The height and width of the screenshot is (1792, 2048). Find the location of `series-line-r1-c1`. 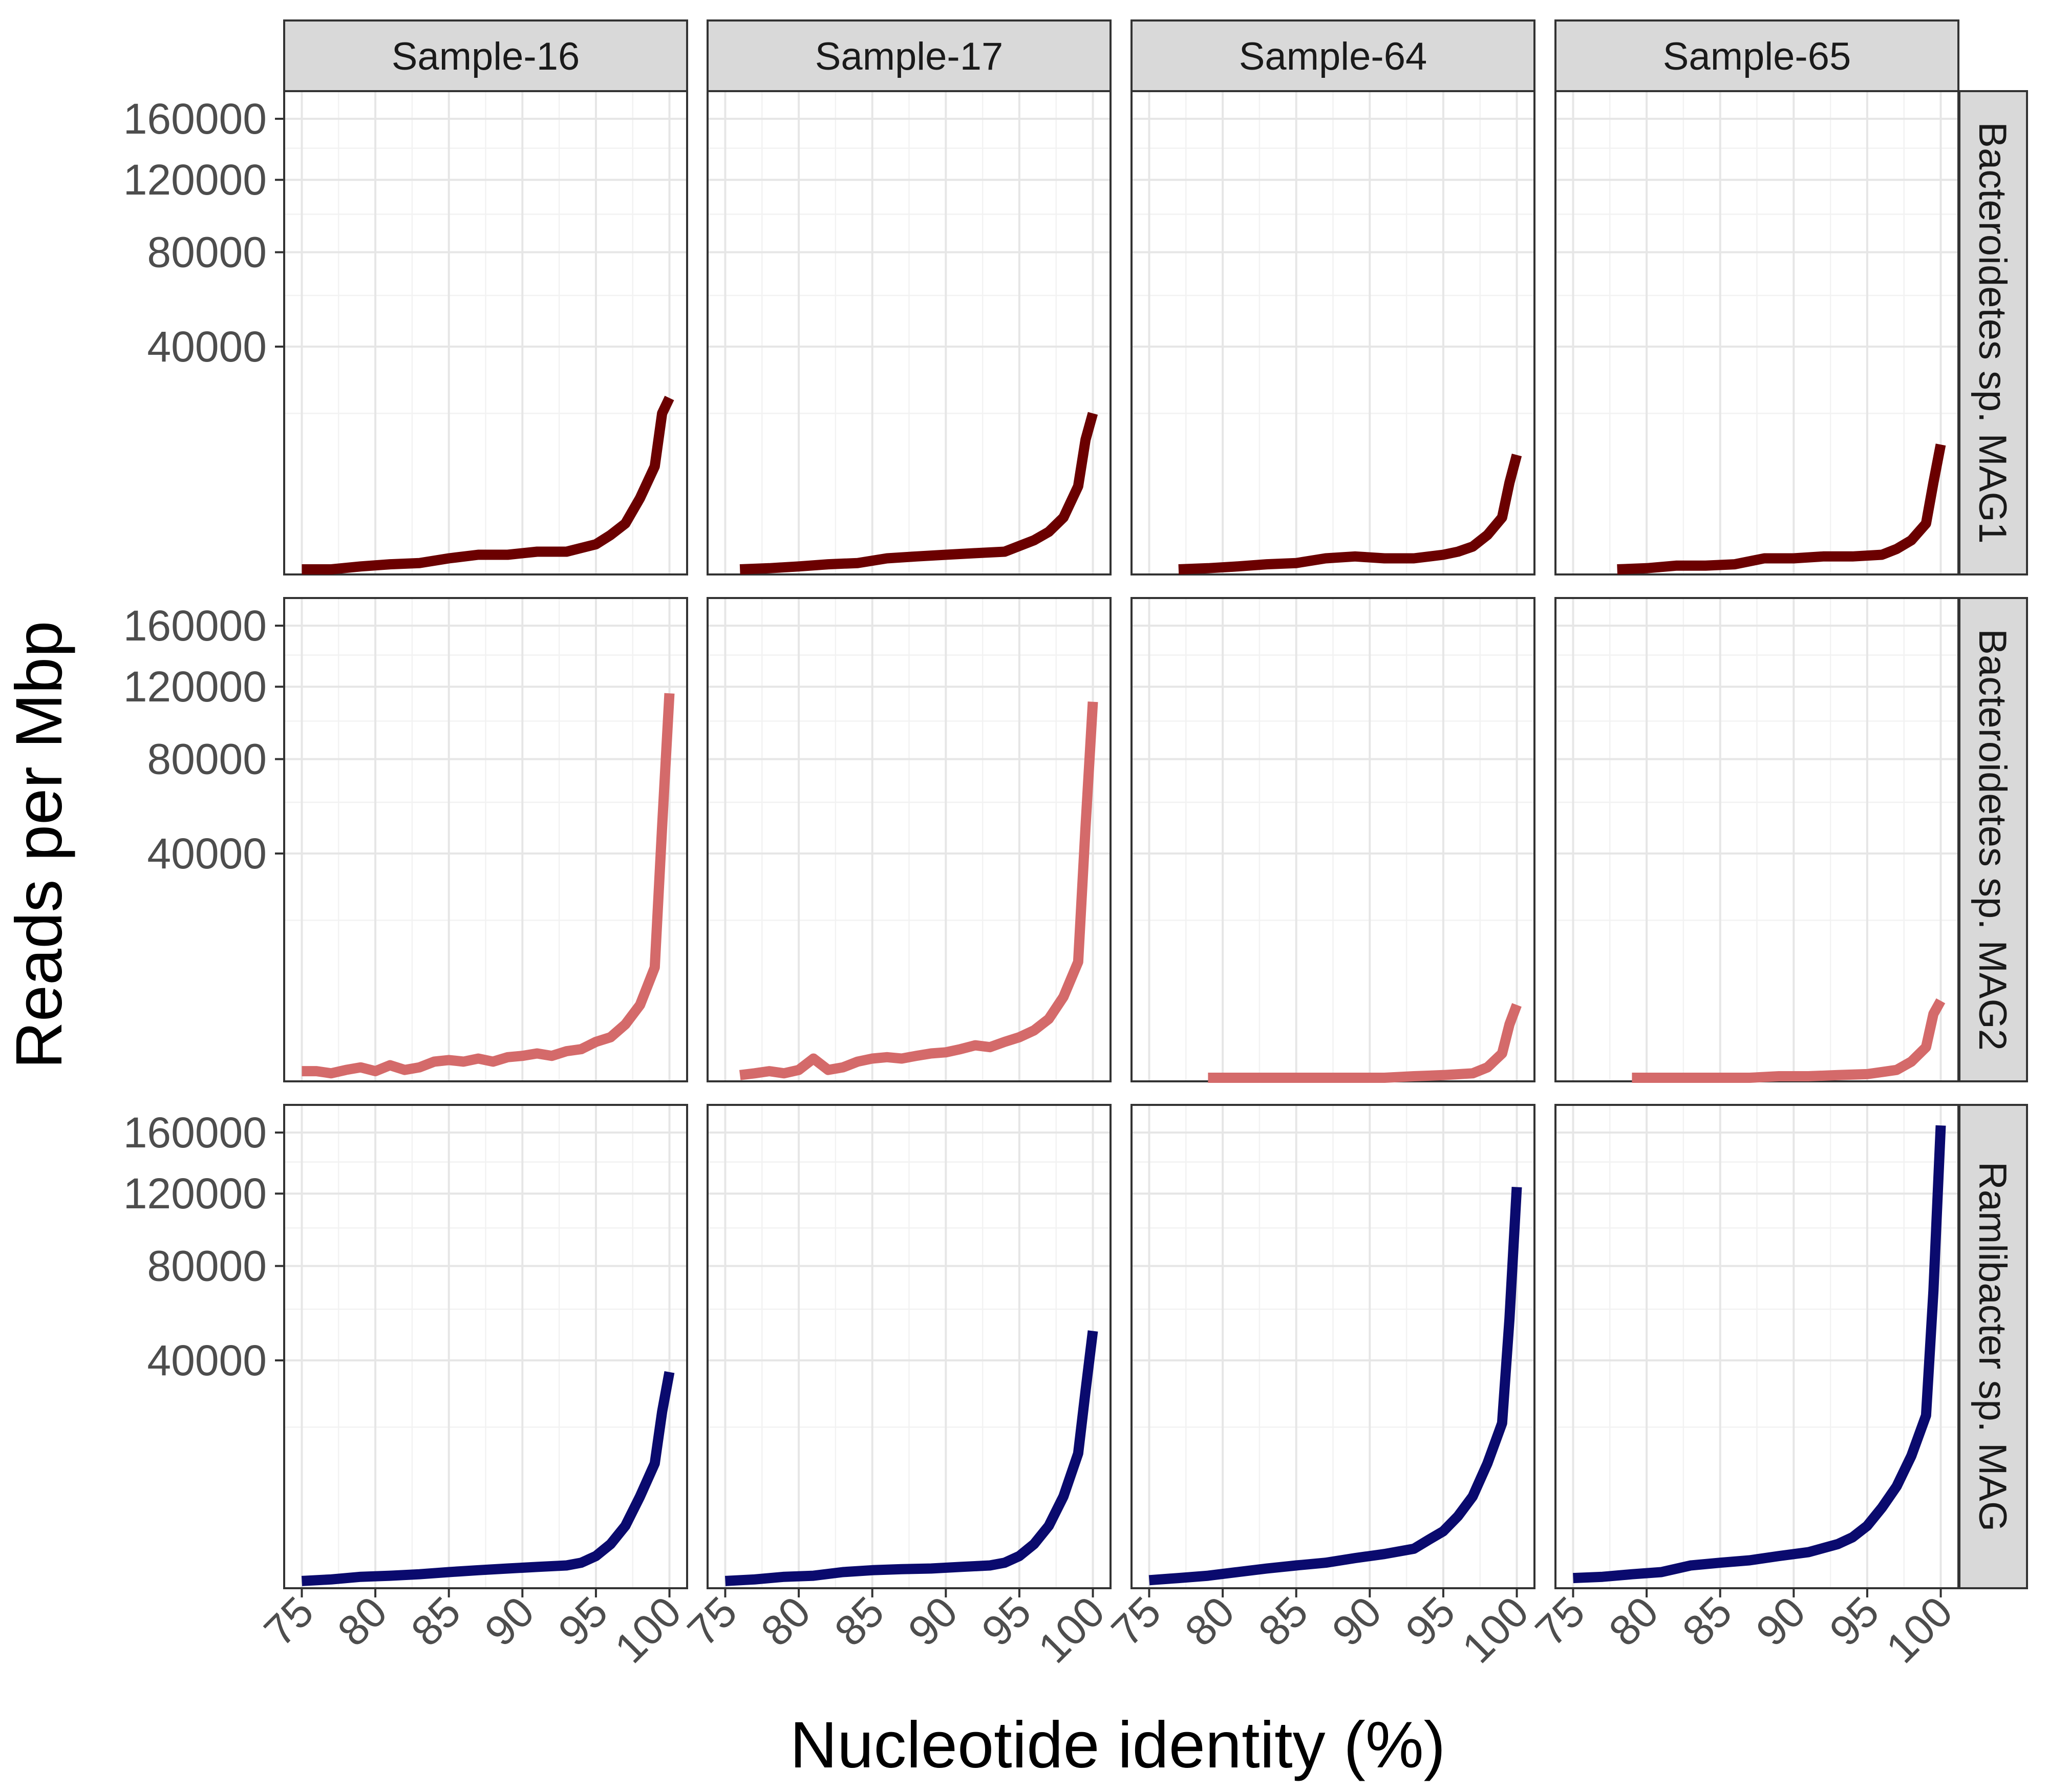

series-line-r1-c1 is located at coordinates (918, 890).